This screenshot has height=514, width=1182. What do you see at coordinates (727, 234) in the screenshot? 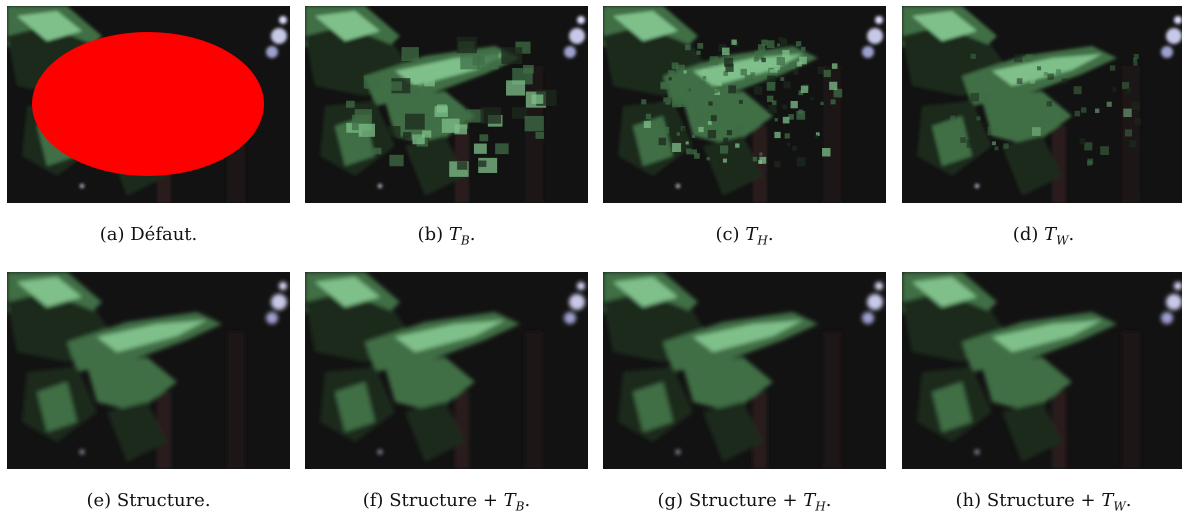
I see `caption-tag: (c)` at bounding box center [727, 234].